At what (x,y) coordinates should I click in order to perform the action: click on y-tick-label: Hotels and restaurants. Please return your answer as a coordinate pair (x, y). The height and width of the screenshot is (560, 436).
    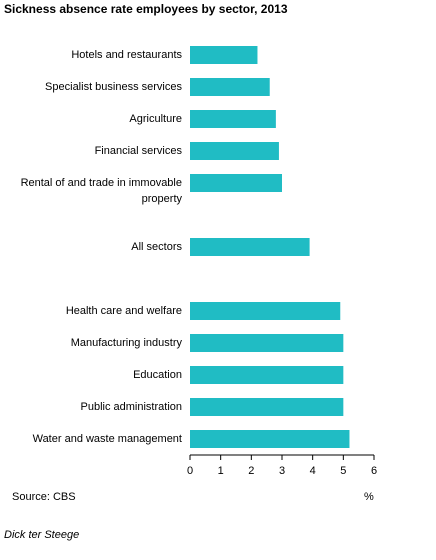
    Looking at the image, I should click on (126, 55).